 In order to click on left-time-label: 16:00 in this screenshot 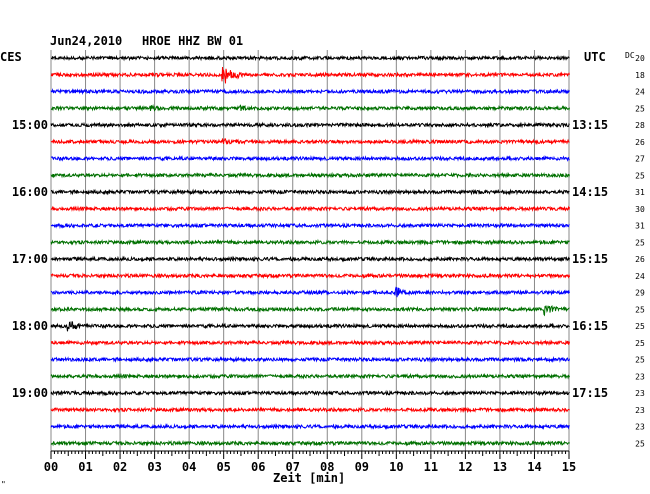, I will do `click(30, 192)`.